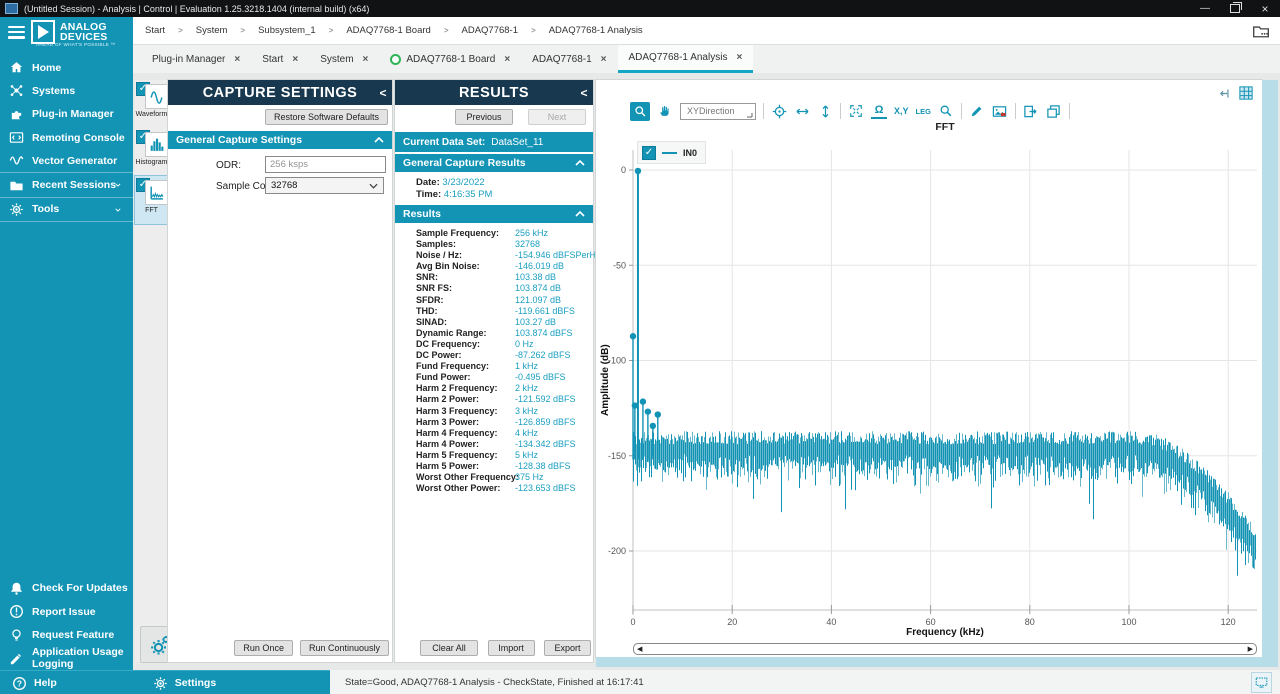  I want to click on scroll-right-arrow: ▶, so click(1250, 649).